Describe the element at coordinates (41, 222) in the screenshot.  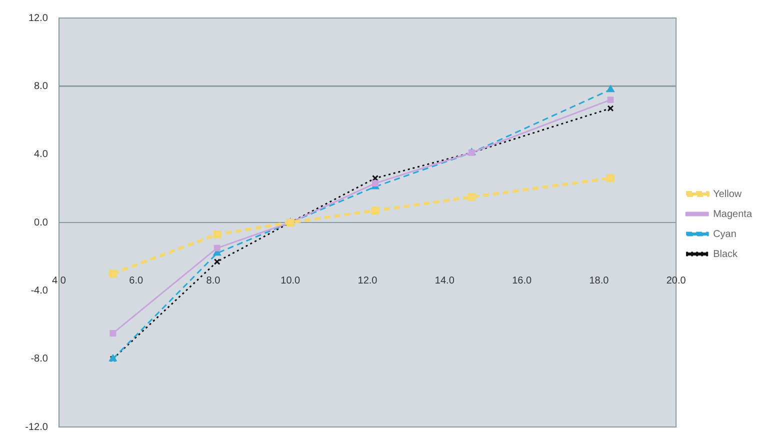
I see `y-tick-label: 0.0` at that location.